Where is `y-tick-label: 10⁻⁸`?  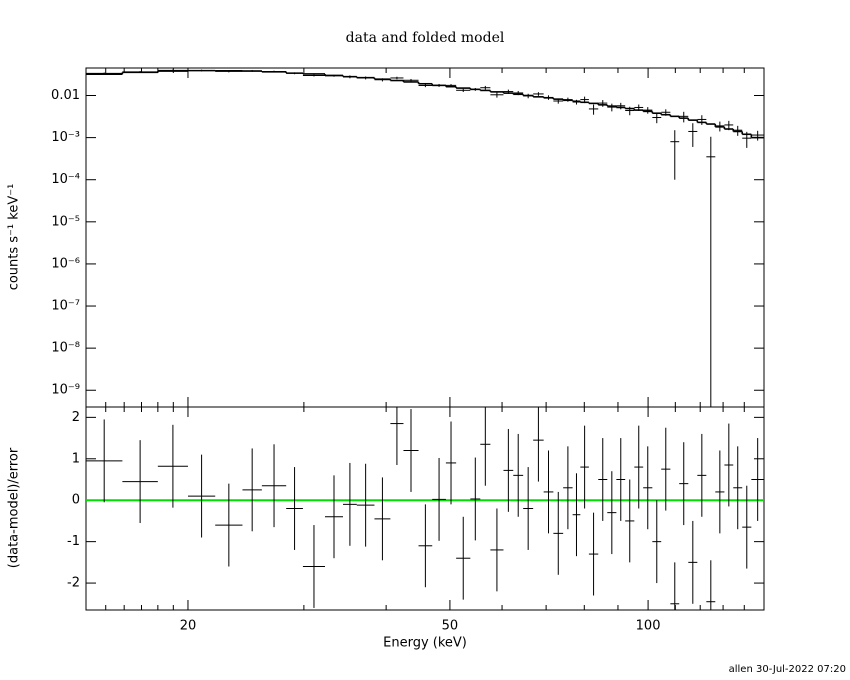 y-tick-label: 10⁻⁸ is located at coordinates (65, 348).